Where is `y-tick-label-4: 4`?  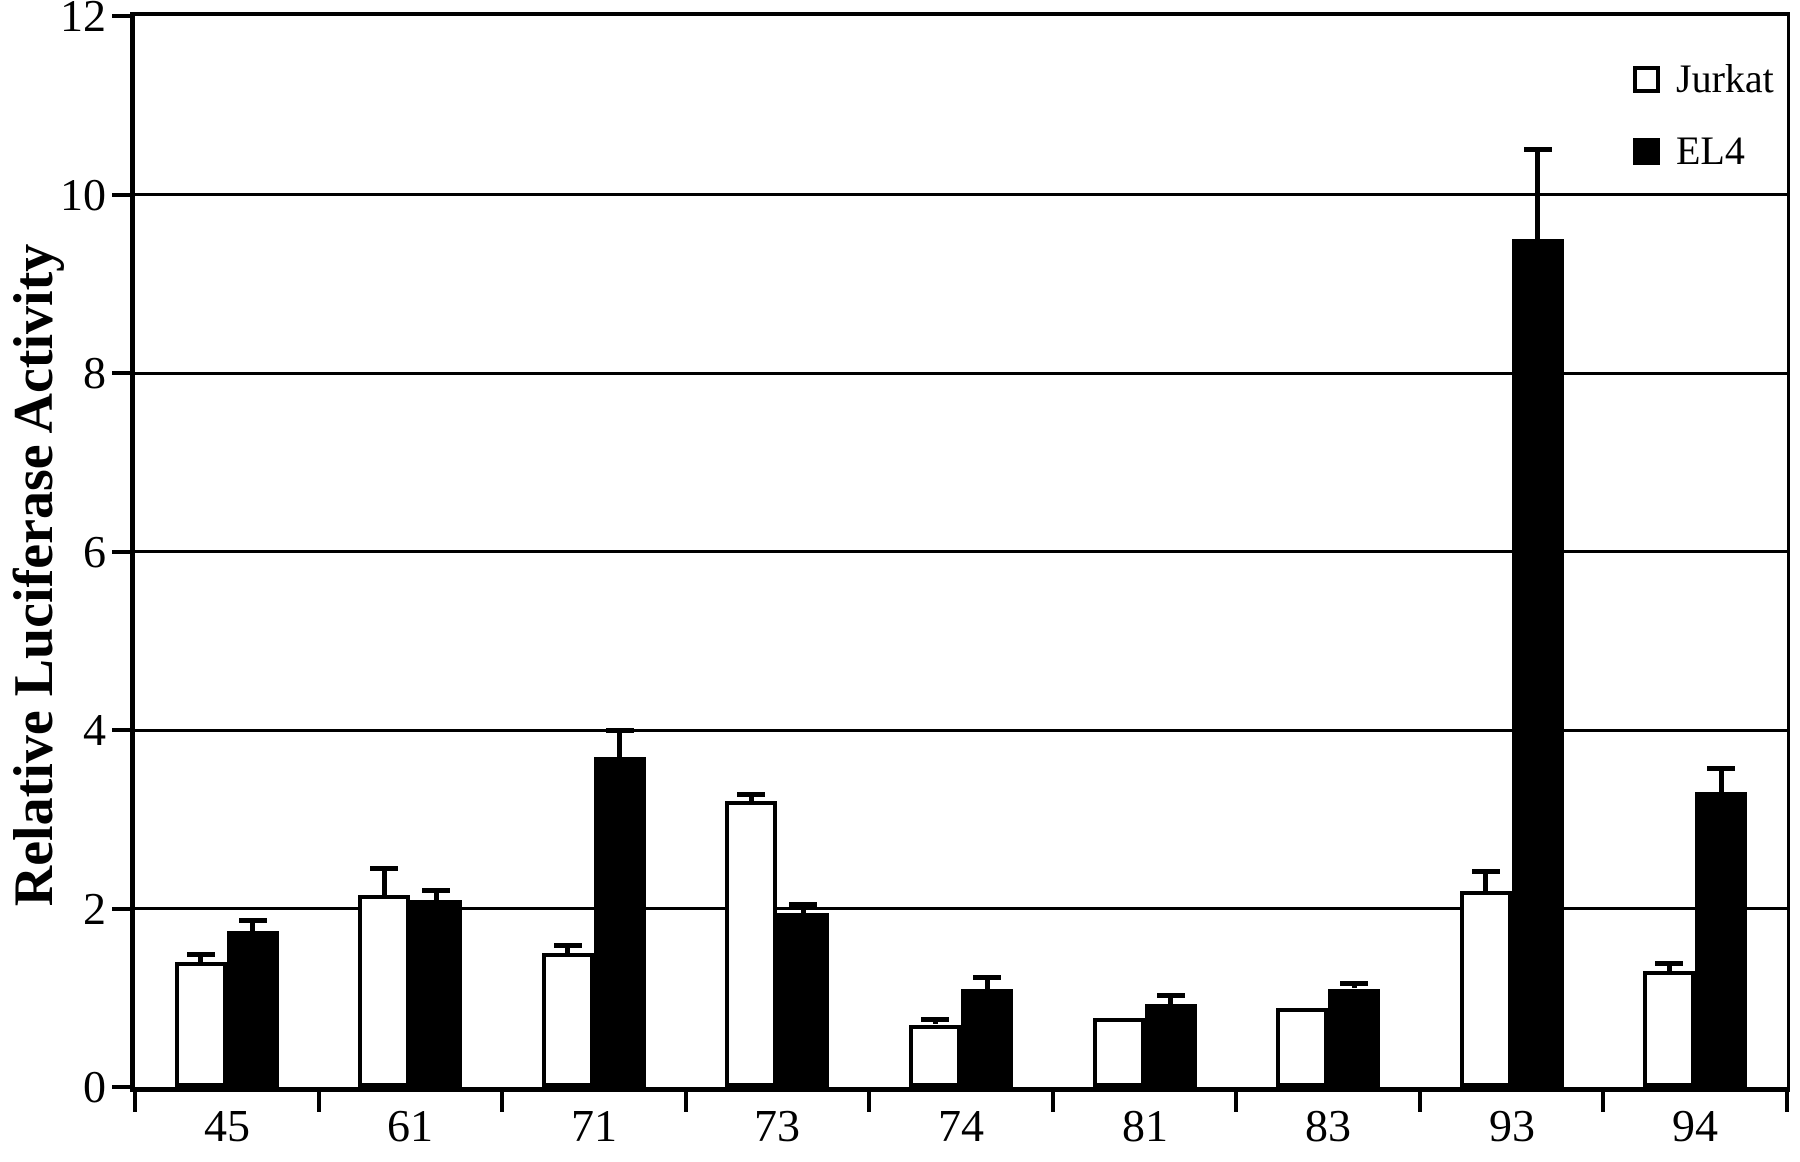 y-tick-label-4: 4 is located at coordinates (94, 729).